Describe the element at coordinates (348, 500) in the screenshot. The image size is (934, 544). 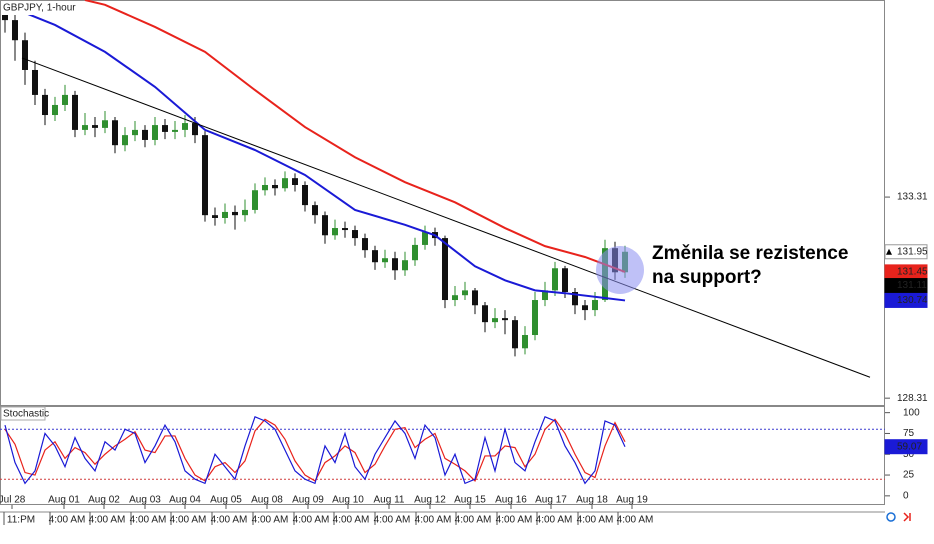
I see `x-tick-label: Aug 10` at that location.